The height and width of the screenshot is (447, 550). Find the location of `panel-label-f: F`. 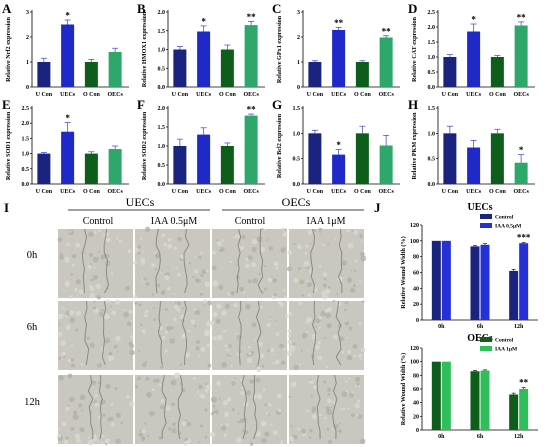

panel-label-f: F is located at coordinates (141, 104).